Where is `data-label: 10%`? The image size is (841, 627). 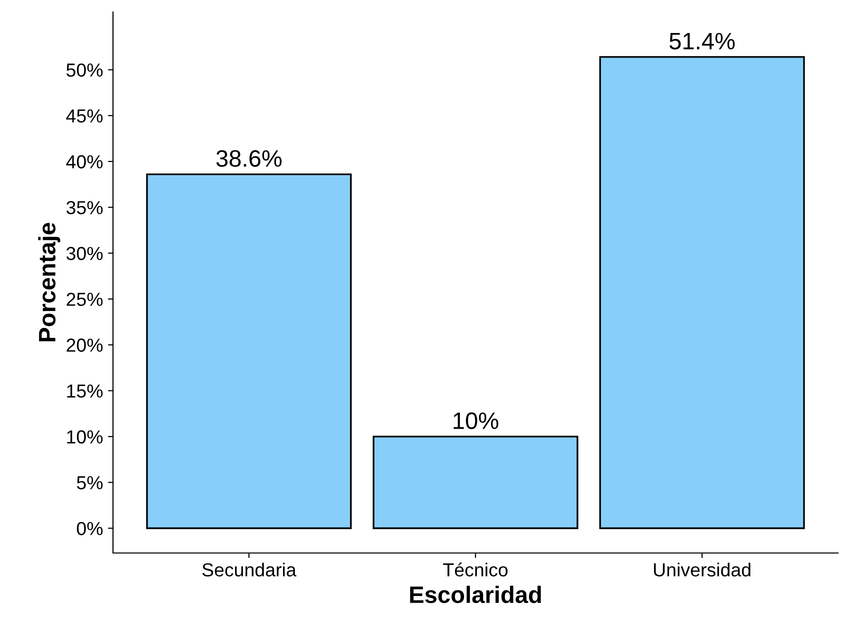 data-label: 10% is located at coordinates (476, 421).